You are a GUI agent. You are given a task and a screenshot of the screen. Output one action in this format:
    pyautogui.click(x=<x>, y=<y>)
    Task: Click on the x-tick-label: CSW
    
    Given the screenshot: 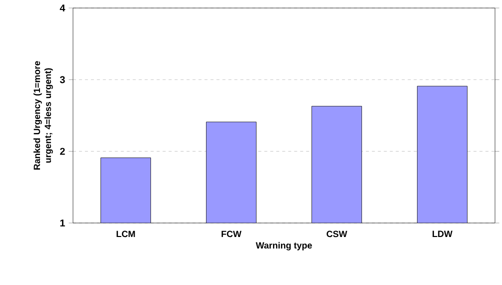 What is the action you would take?
    pyautogui.click(x=337, y=234)
    